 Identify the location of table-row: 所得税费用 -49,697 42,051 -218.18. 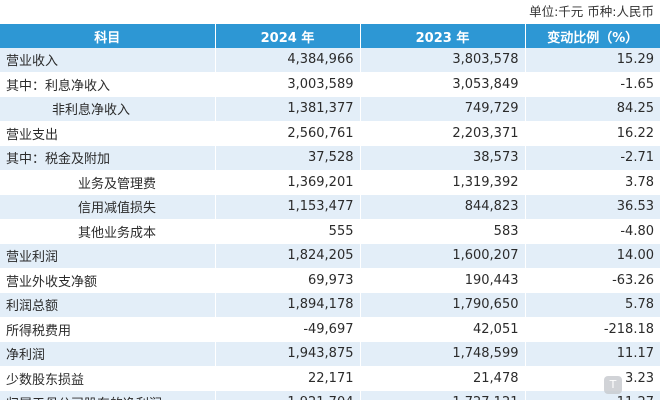
(330, 329).